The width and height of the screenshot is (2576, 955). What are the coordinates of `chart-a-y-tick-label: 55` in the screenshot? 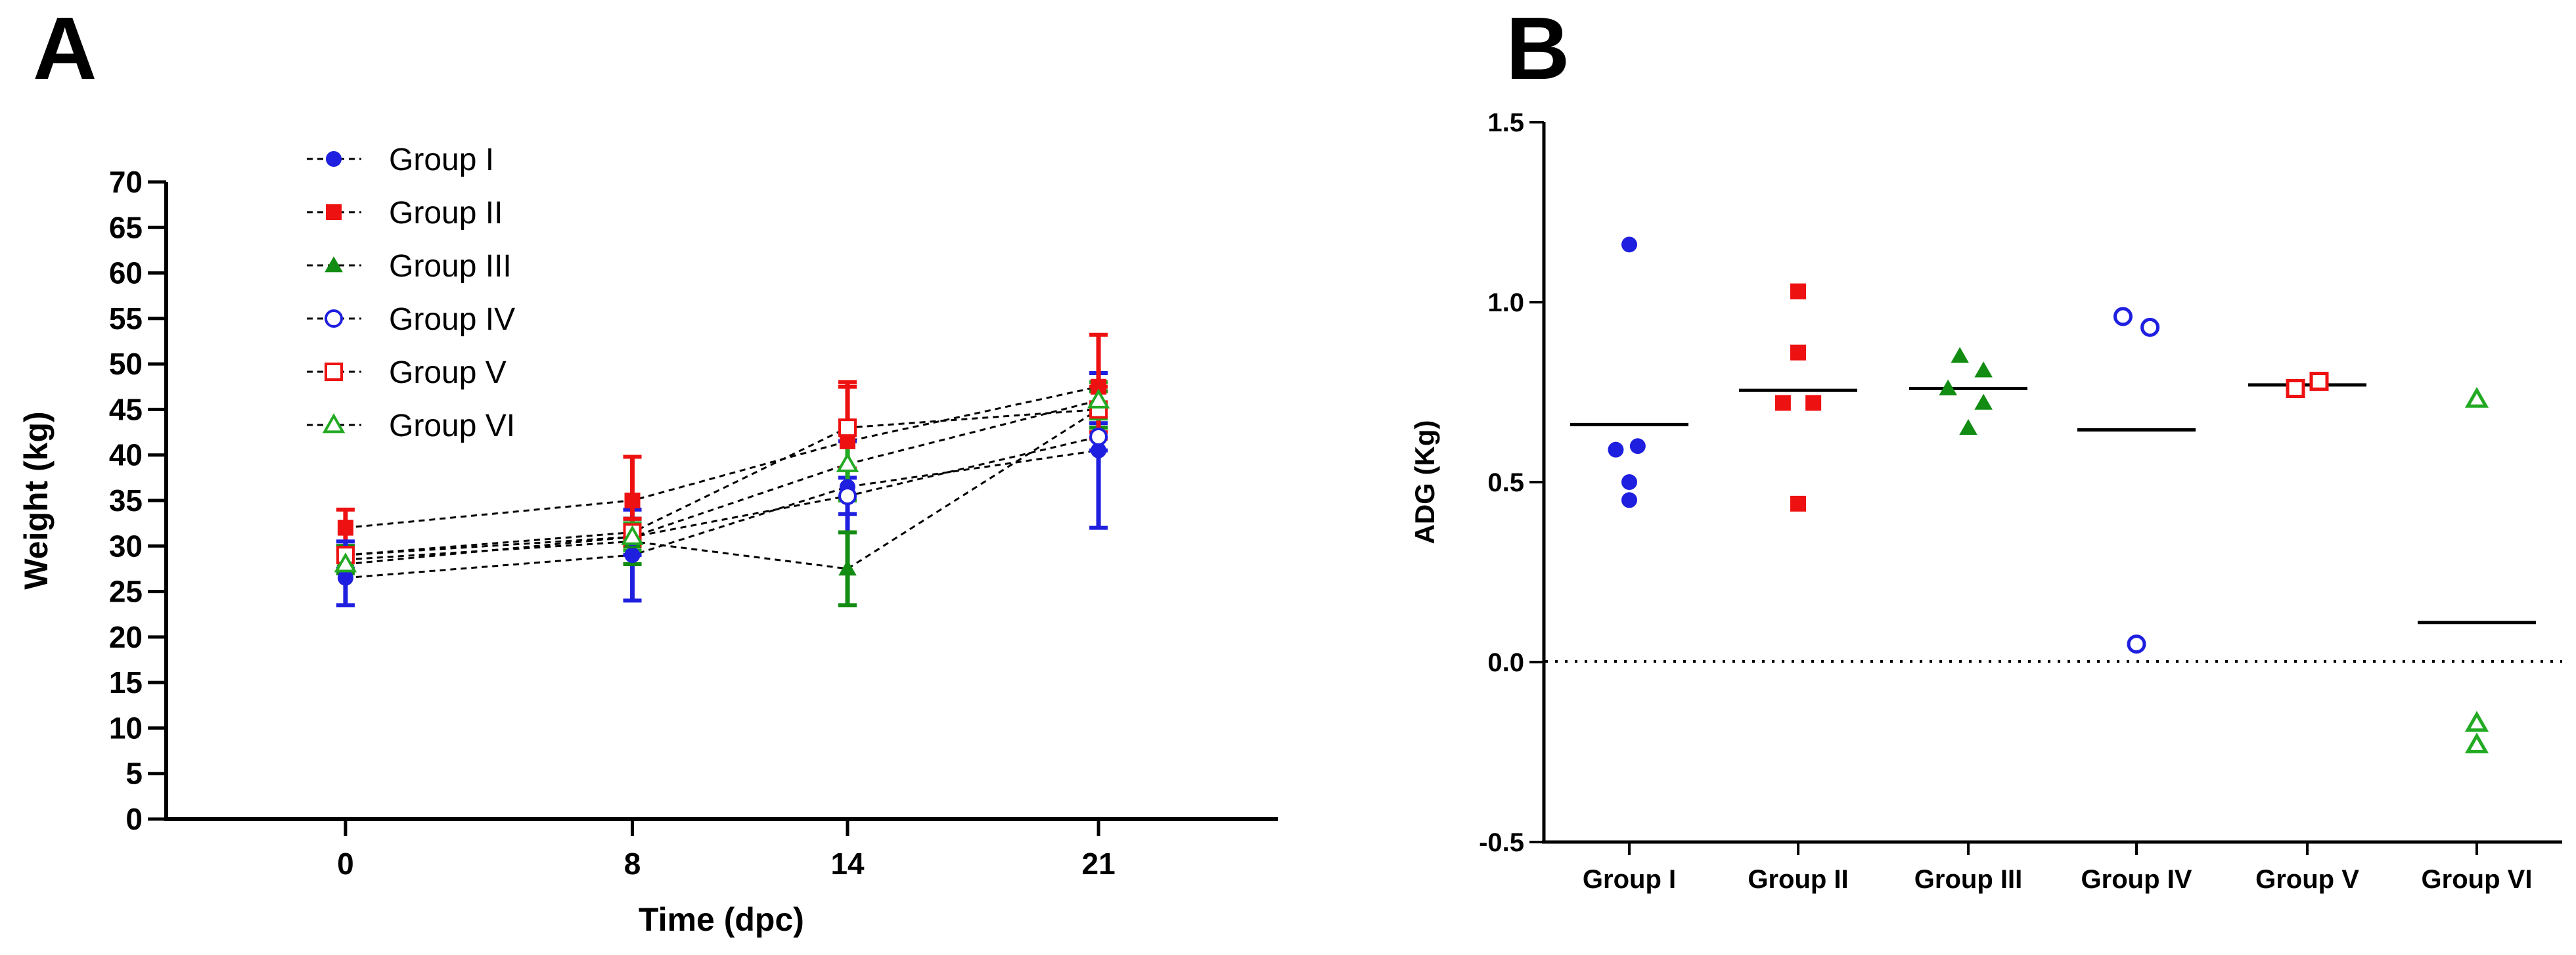 It's located at (126, 318).